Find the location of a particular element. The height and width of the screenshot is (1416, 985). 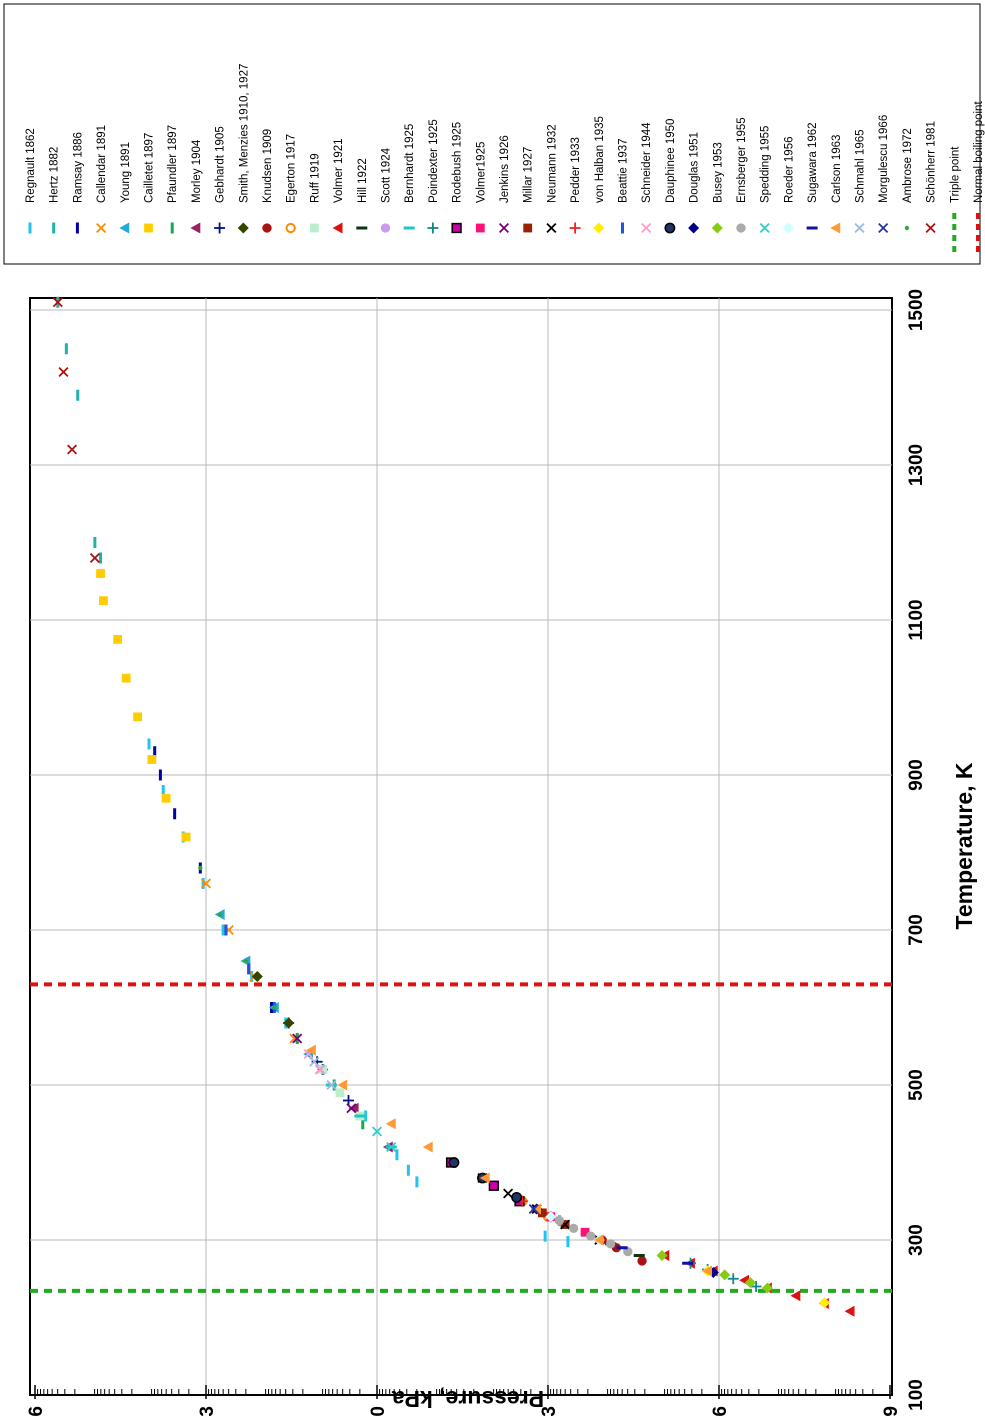

legend-label: Hertz 1882 is located at coordinates (55, 175).